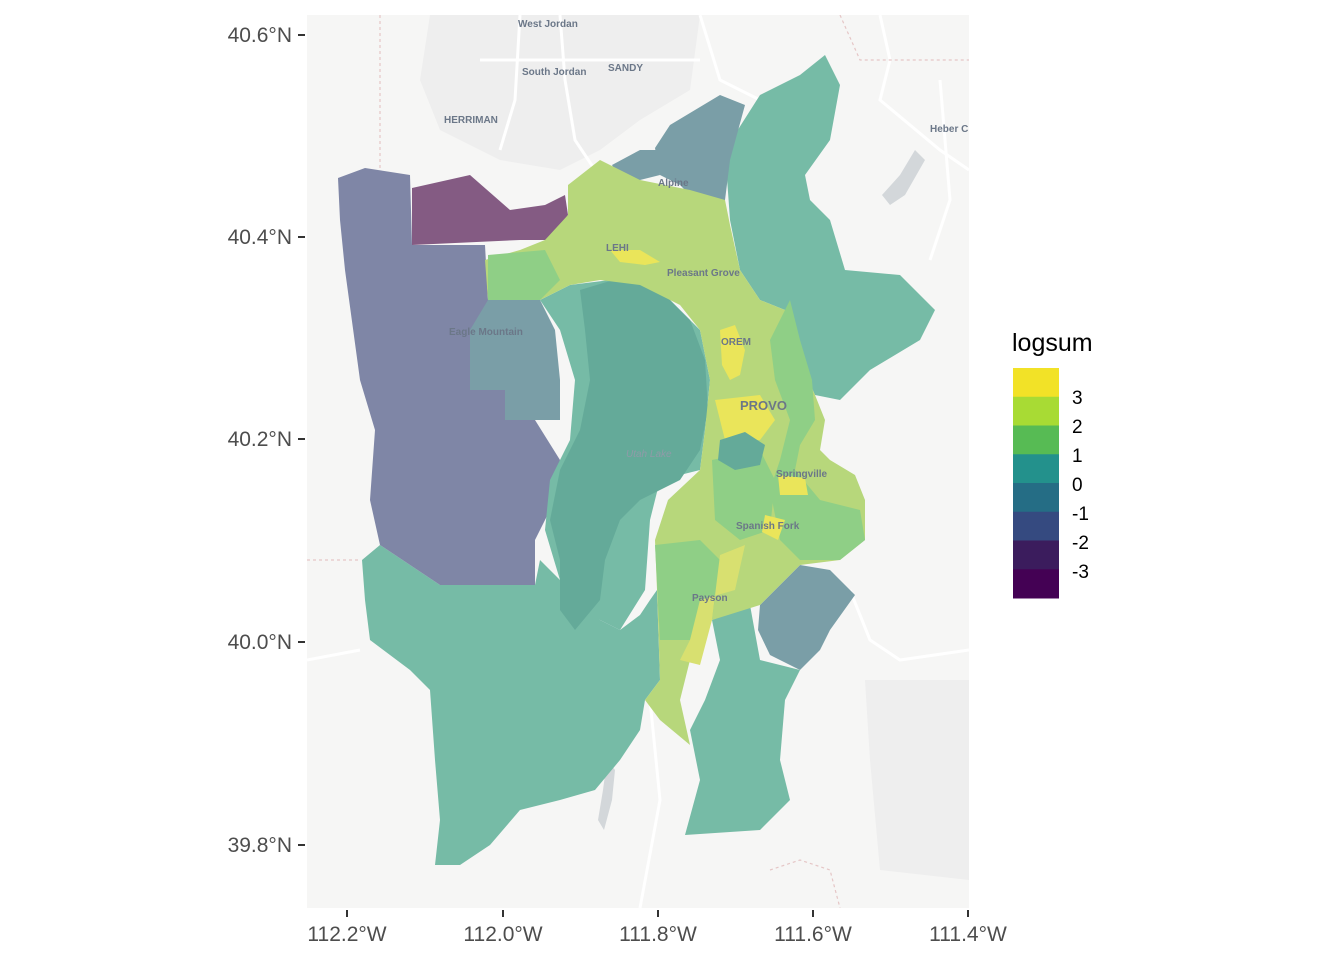 This screenshot has height=960, width=1344. What do you see at coordinates (449, 376) in the screenshot?
I see `region-west-purple` at bounding box center [449, 376].